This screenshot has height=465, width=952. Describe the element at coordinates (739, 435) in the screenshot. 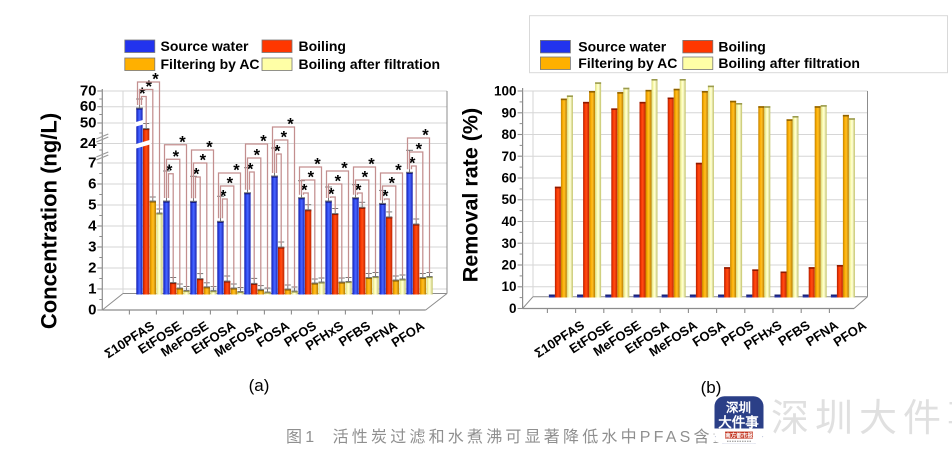

I see `svg-text: 南方都市报` at that location.